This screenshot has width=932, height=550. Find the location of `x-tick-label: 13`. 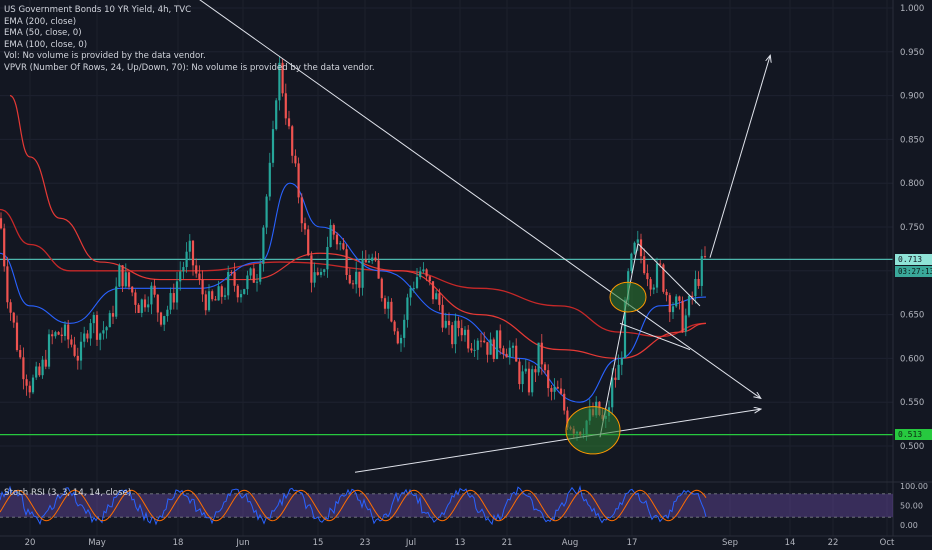

x-tick-label: 13 is located at coordinates (460, 543).